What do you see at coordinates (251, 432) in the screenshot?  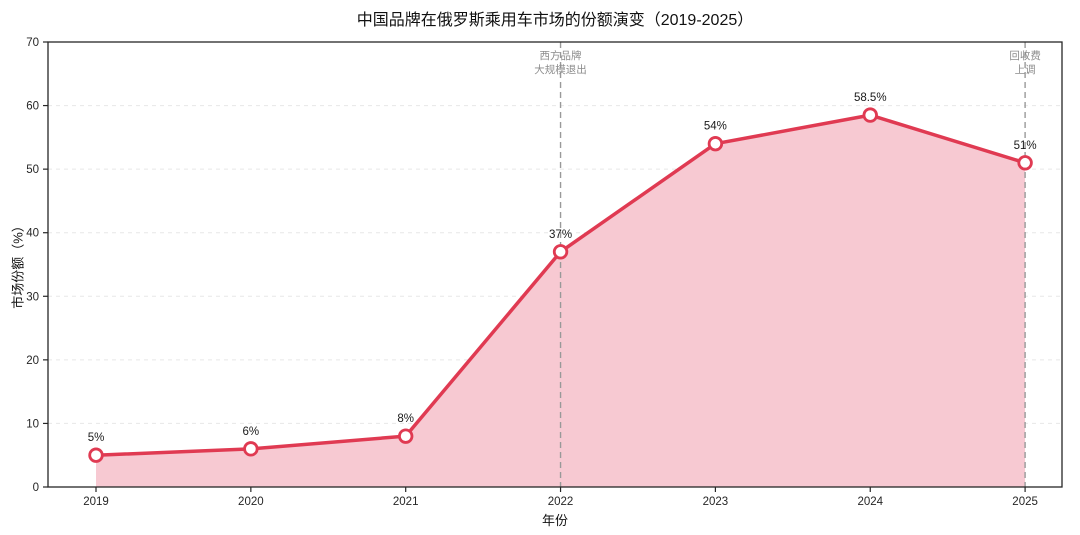 I see `data-point-label: 6%` at bounding box center [251, 432].